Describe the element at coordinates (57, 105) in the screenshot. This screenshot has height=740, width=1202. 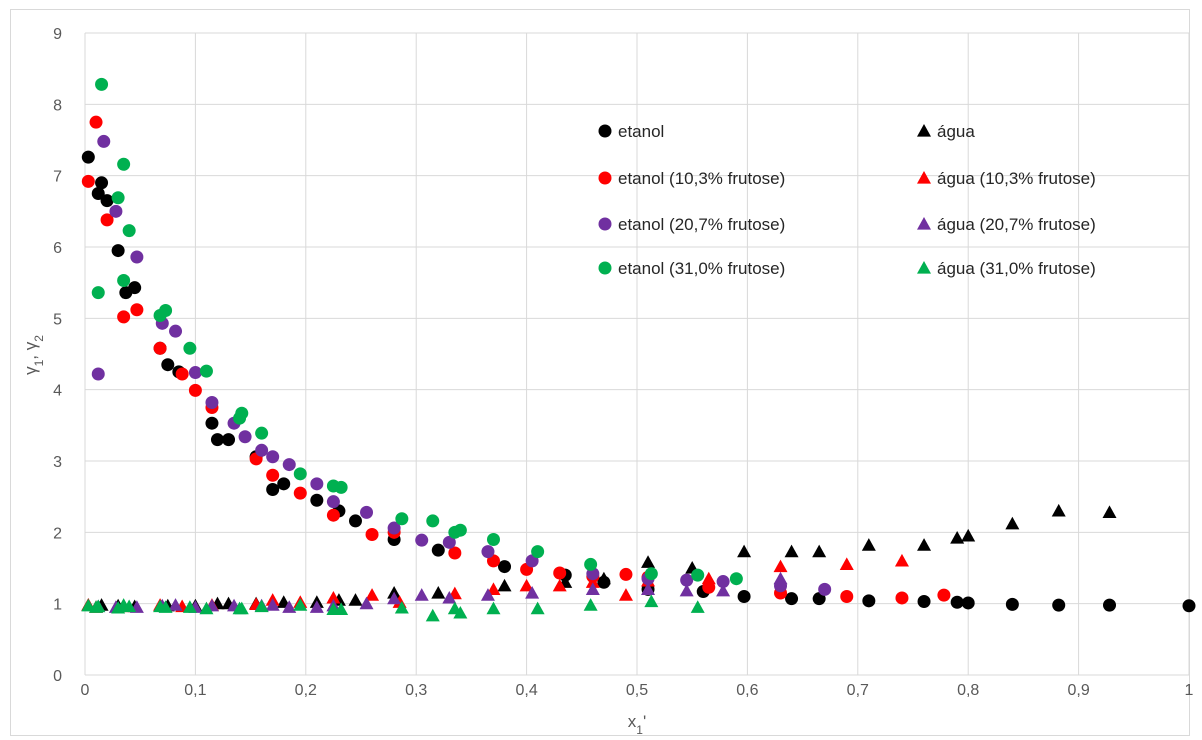
I see `y-tick-label: 8` at that location.